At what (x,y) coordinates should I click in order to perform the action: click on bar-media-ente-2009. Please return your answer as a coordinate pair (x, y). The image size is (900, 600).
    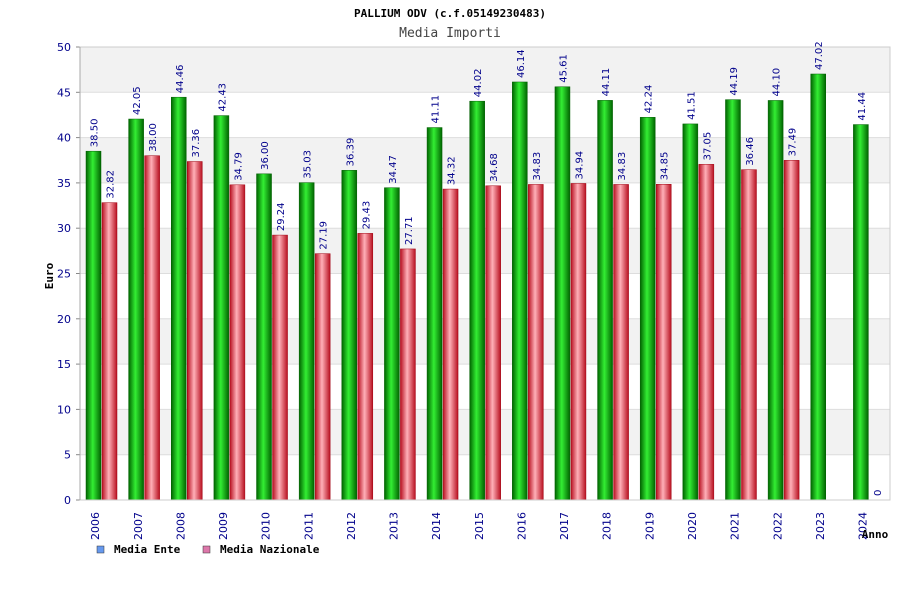
    Looking at the image, I should click on (221, 308).